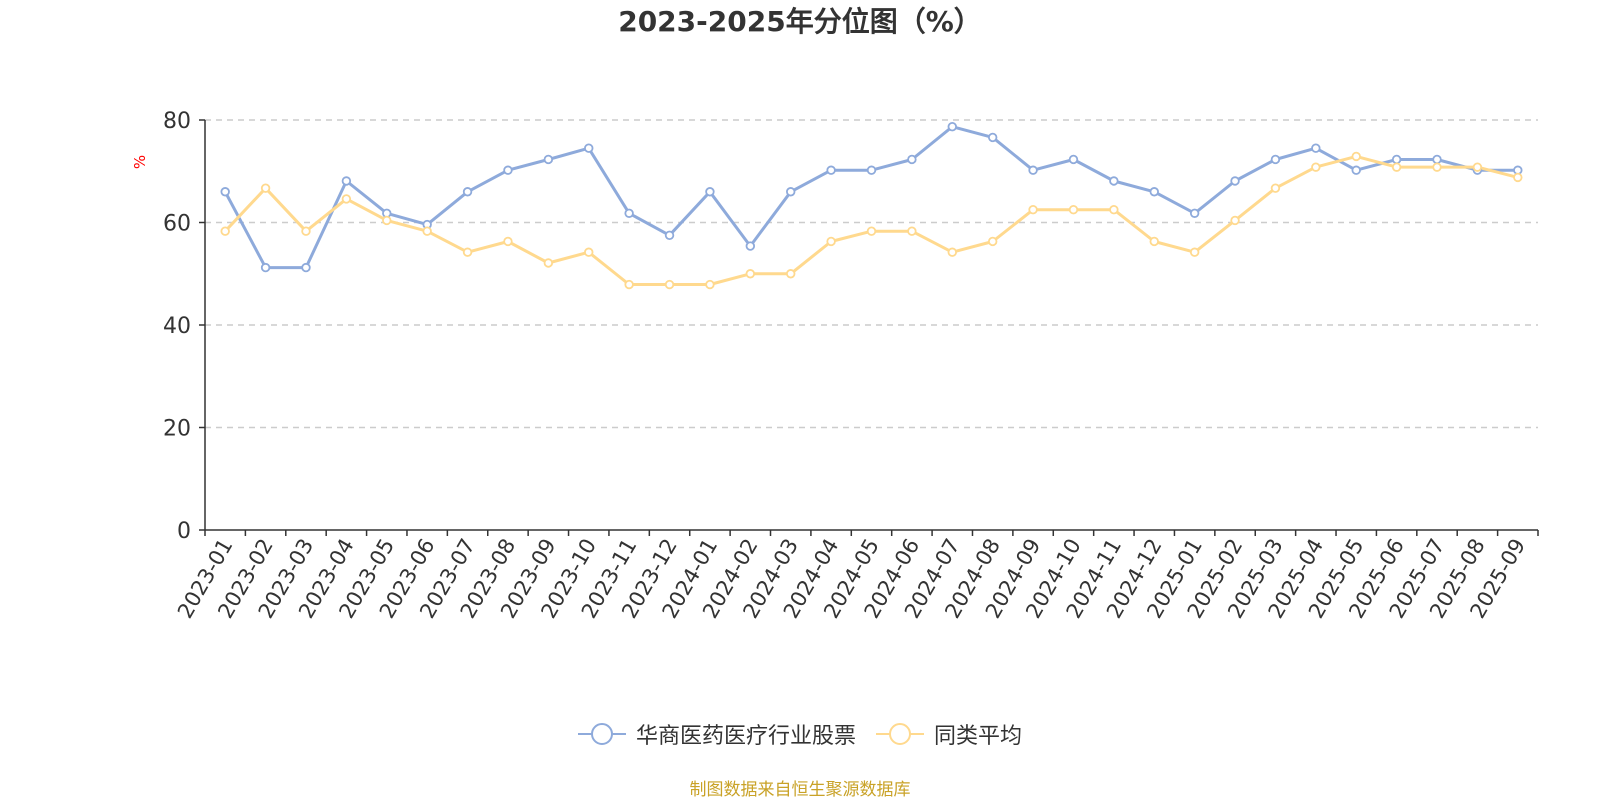 Image resolution: width=1600 pixels, height=800 pixels. I want to click on legend: 华商医药医疗行业股票 同类平均, so click(800, 734).